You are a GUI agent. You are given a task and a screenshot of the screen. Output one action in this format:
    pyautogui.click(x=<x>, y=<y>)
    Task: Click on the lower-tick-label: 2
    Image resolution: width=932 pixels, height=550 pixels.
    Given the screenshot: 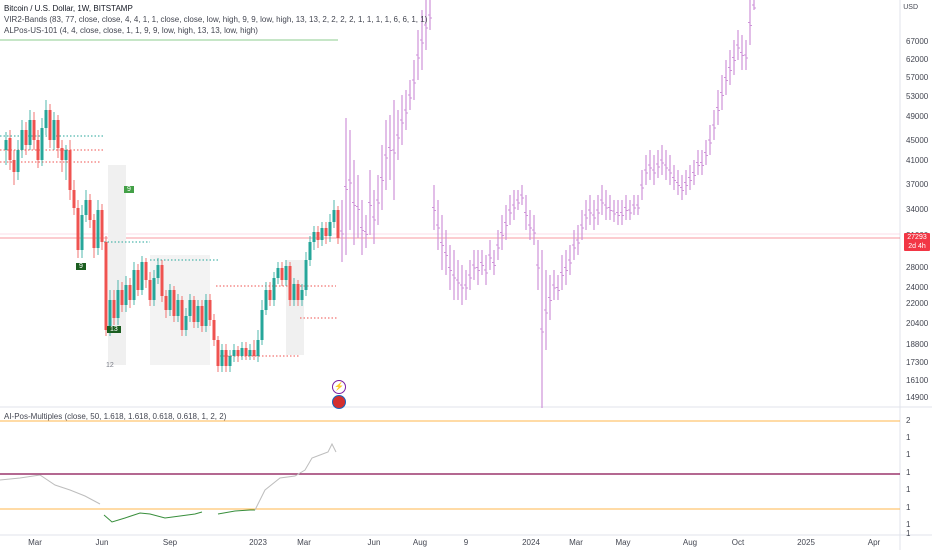 What is the action you would take?
    pyautogui.click(x=908, y=420)
    